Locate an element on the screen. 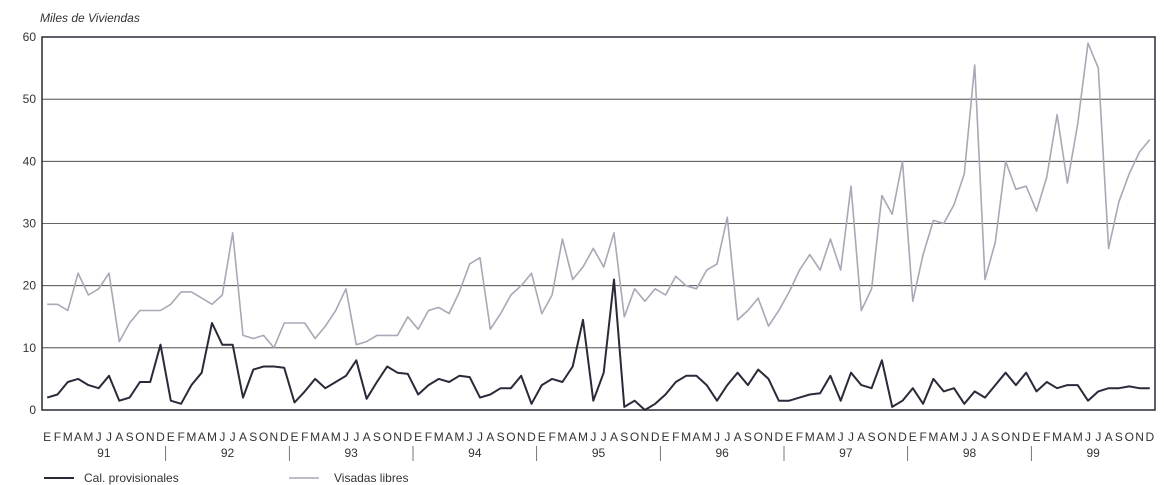  legend-label: Visadas libres is located at coordinates (371, 478).